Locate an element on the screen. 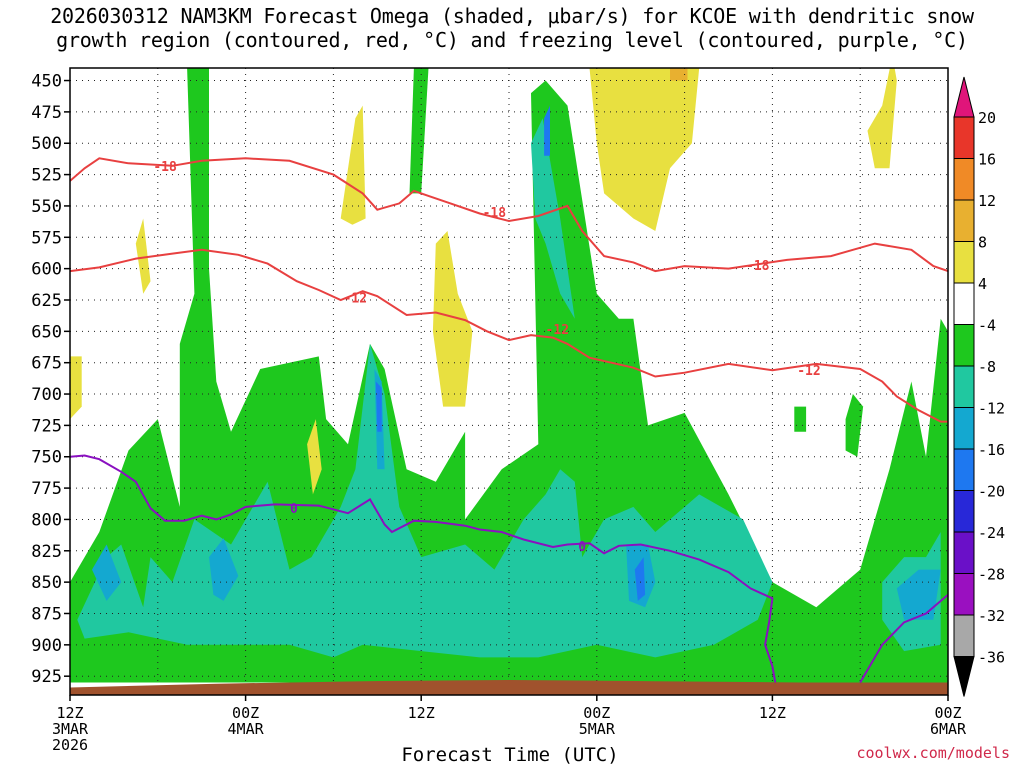 The height and width of the screenshot is (768, 1024). y-tick-label-600: 600 is located at coordinates (46, 270).